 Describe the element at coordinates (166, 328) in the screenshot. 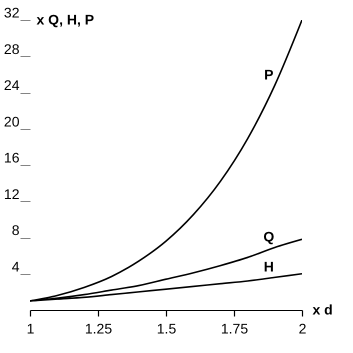

I see `x-tick-label: 1.5` at that location.